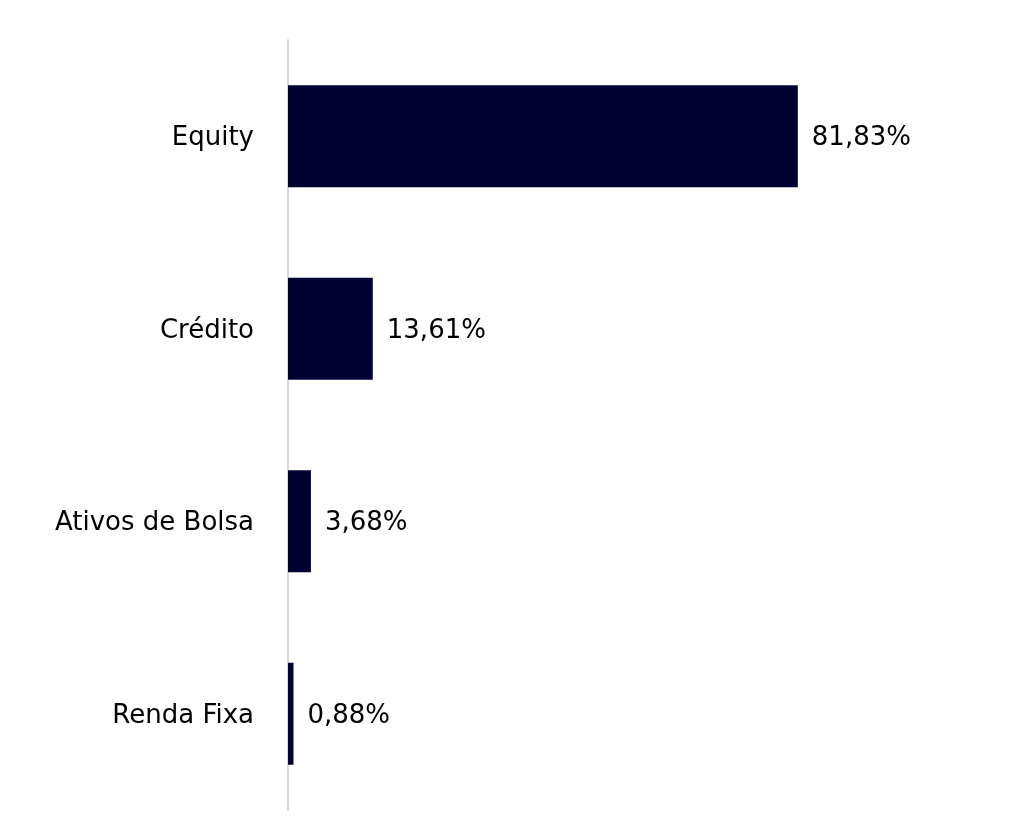 The image size is (1031, 840). What do you see at coordinates (206, 328) in the screenshot?
I see `y-tick-label: Crédito` at bounding box center [206, 328].